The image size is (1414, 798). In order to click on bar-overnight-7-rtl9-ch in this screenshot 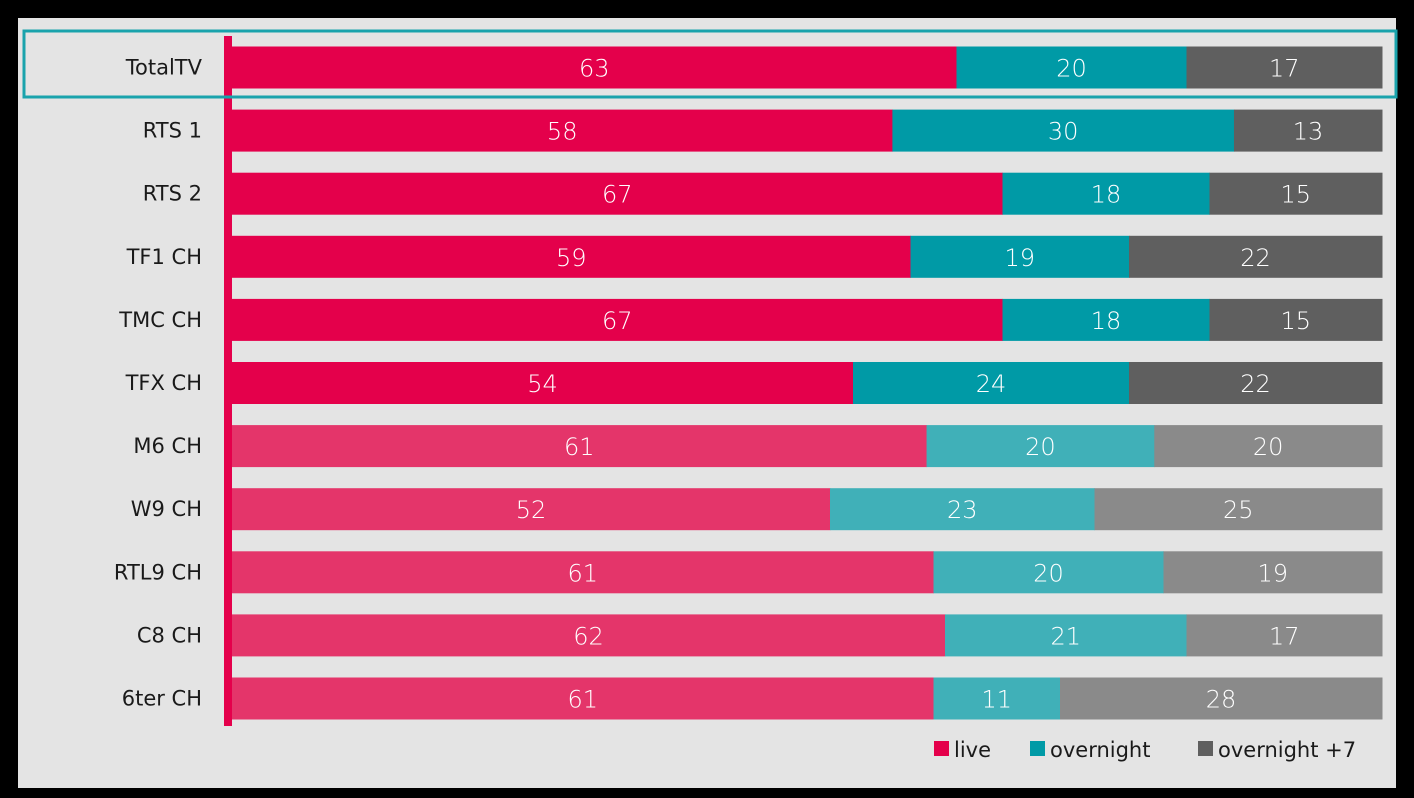, I will do `click(1273, 572)`.